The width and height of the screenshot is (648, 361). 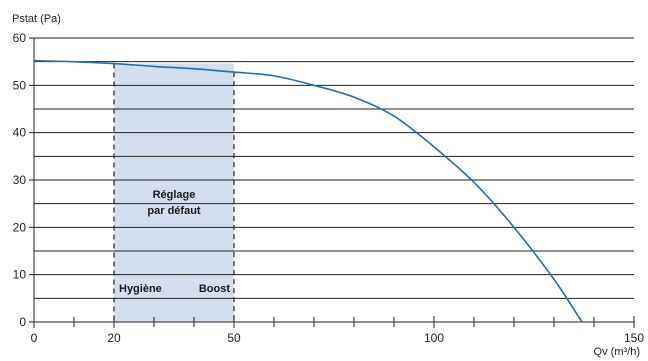 I want to click on y-axis-ticks: 0 10 20 30 40 50 60, so click(x=23, y=180).